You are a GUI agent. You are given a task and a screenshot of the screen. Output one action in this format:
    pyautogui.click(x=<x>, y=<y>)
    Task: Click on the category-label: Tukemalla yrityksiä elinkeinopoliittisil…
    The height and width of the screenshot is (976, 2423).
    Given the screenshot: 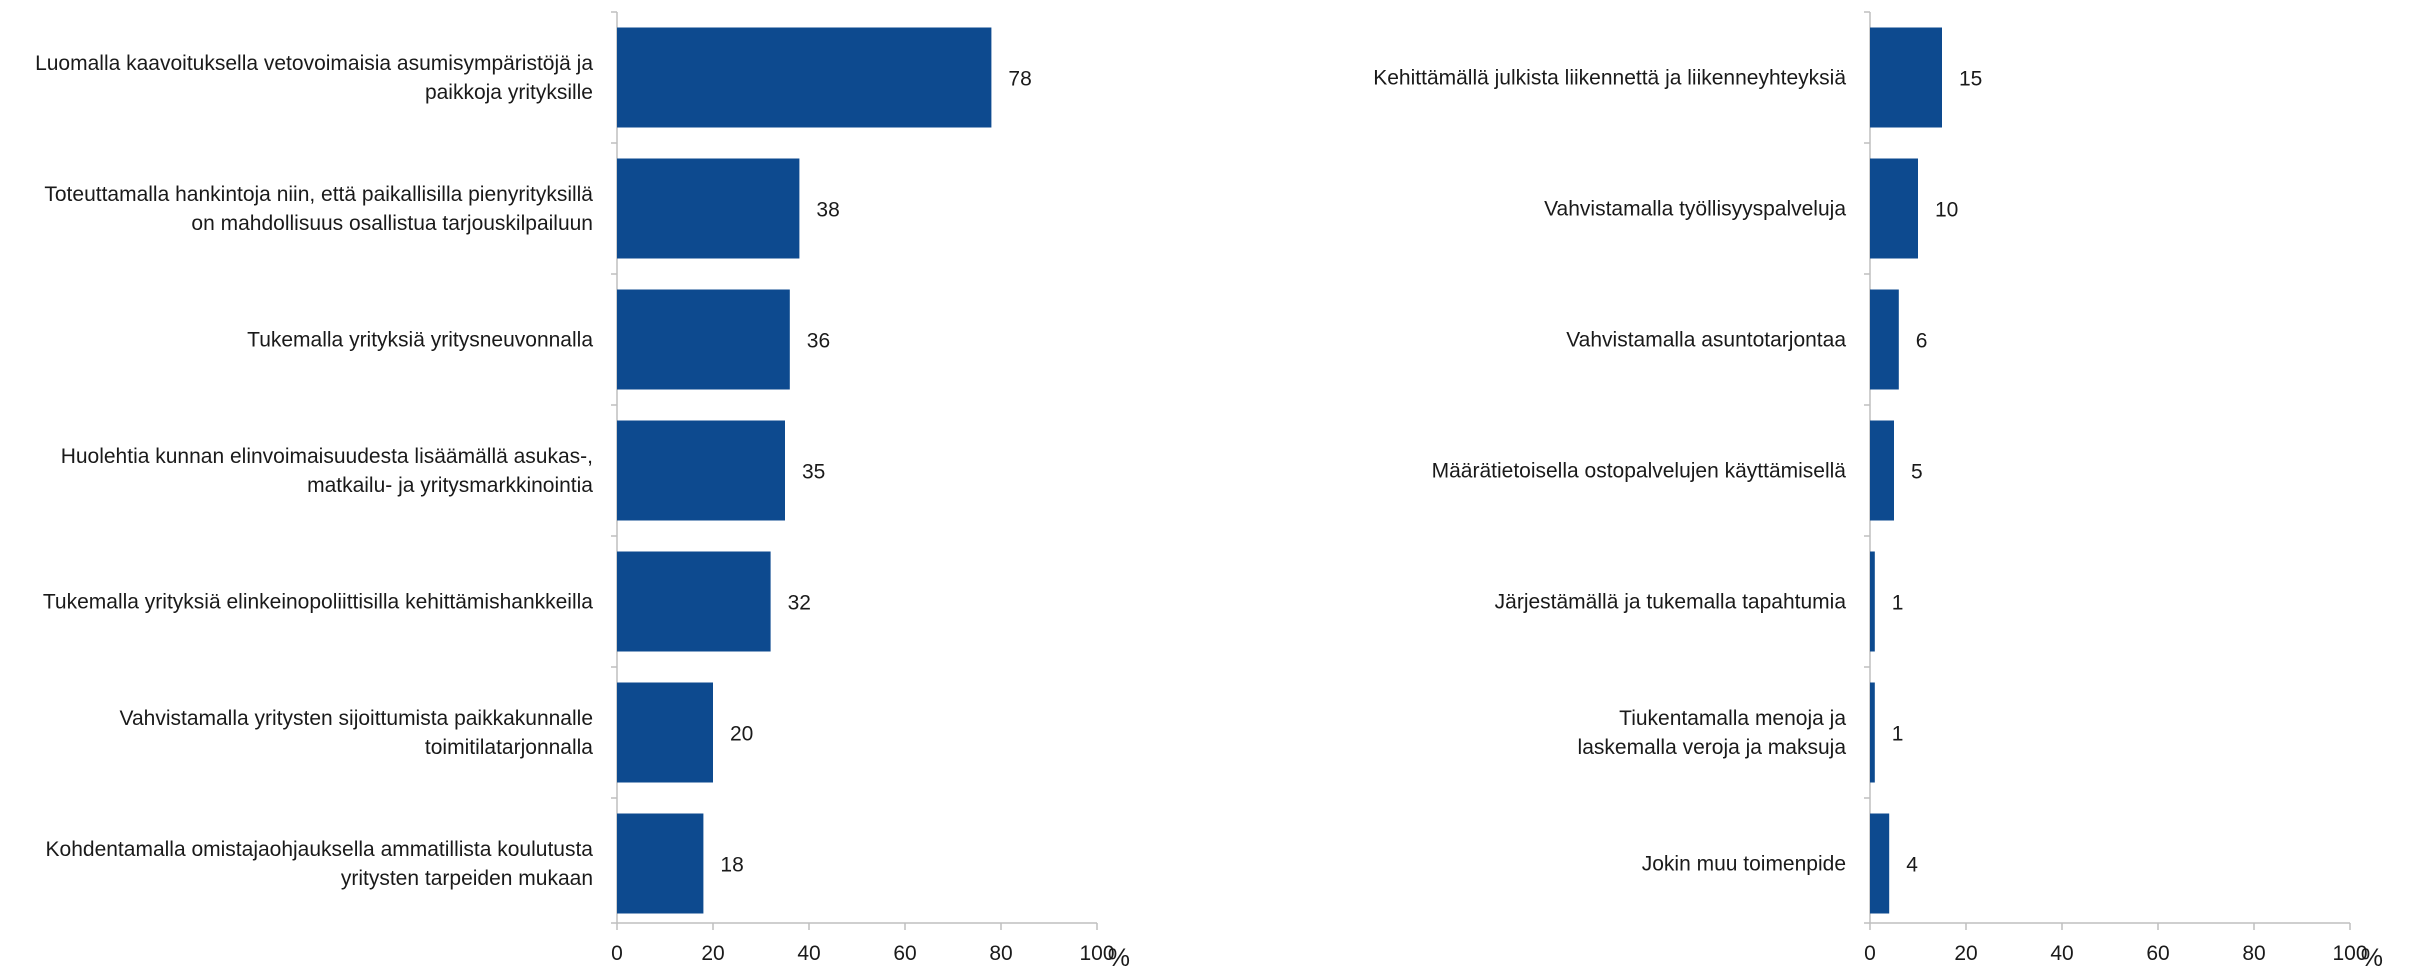 What is the action you would take?
    pyautogui.click(x=318, y=602)
    